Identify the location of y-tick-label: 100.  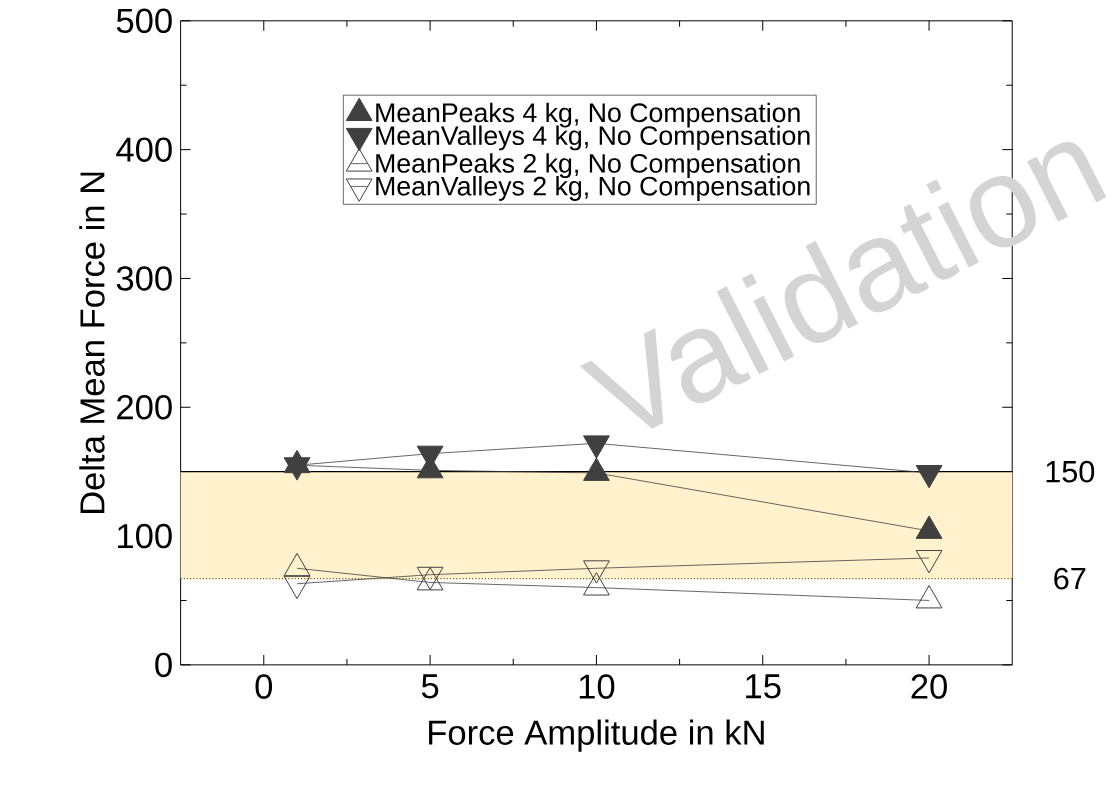
(145, 536).